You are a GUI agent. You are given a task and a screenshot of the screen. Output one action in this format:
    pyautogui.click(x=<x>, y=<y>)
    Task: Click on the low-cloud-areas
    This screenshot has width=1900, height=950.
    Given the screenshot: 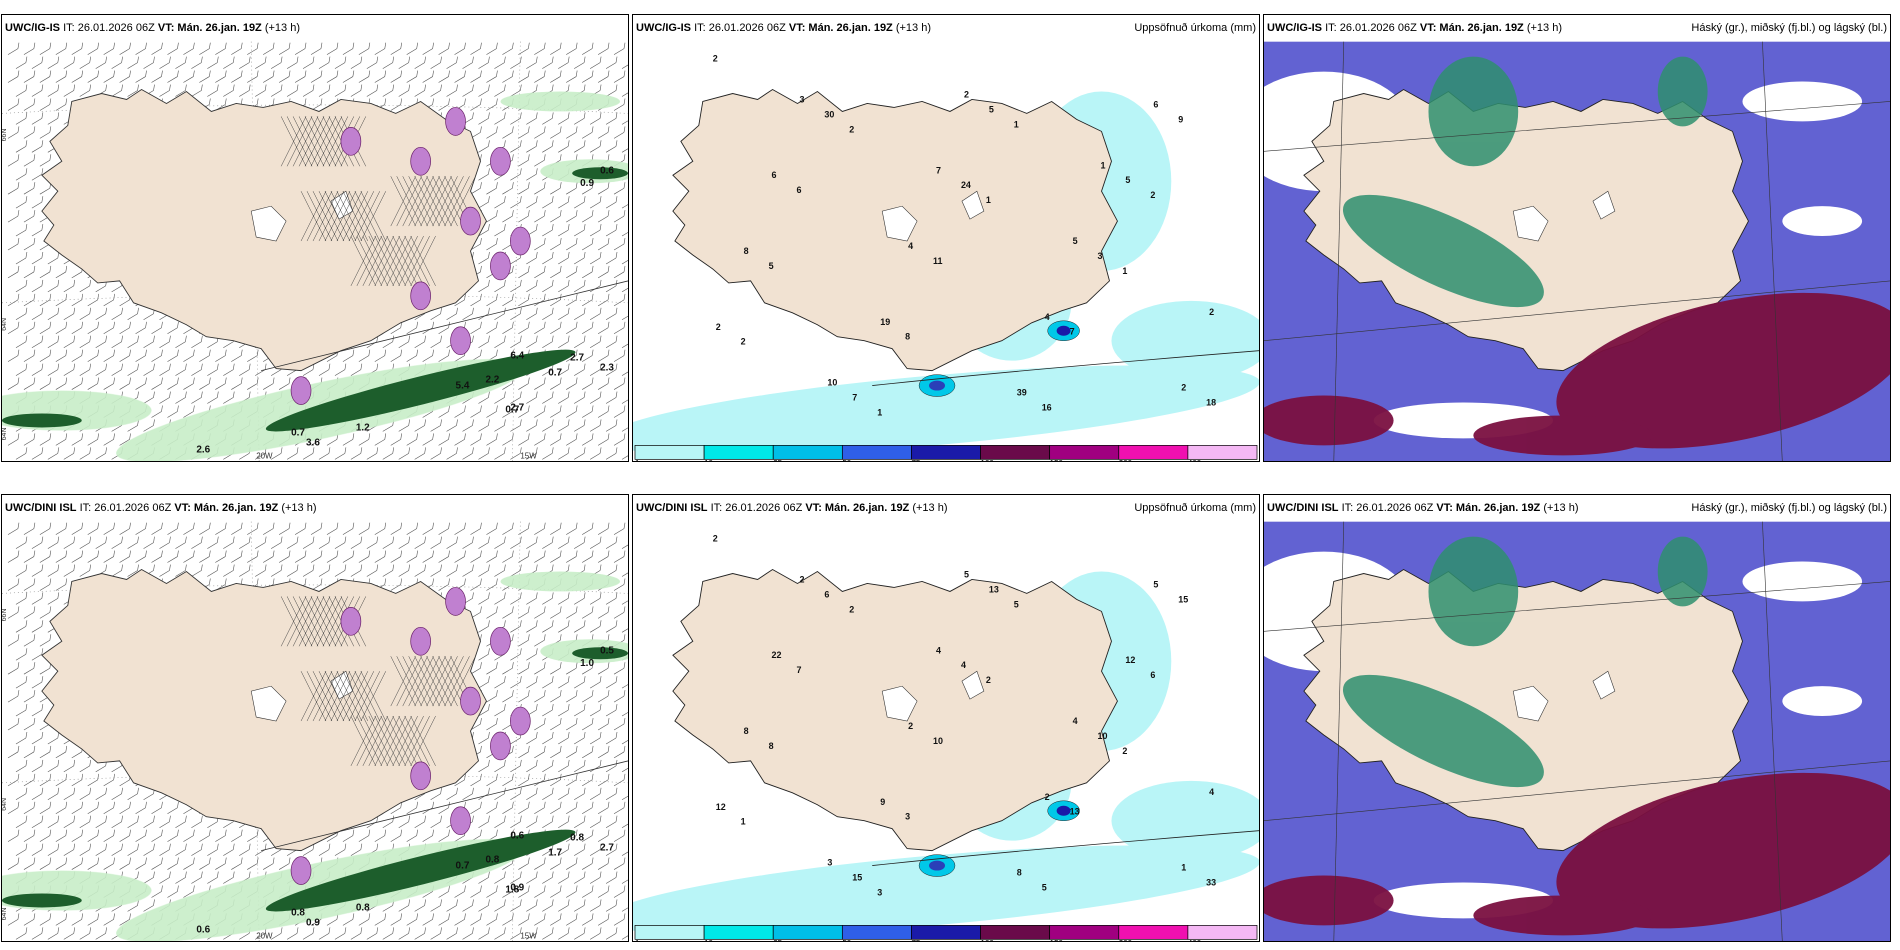 What is the action you would take?
    pyautogui.click(x=1577, y=374)
    